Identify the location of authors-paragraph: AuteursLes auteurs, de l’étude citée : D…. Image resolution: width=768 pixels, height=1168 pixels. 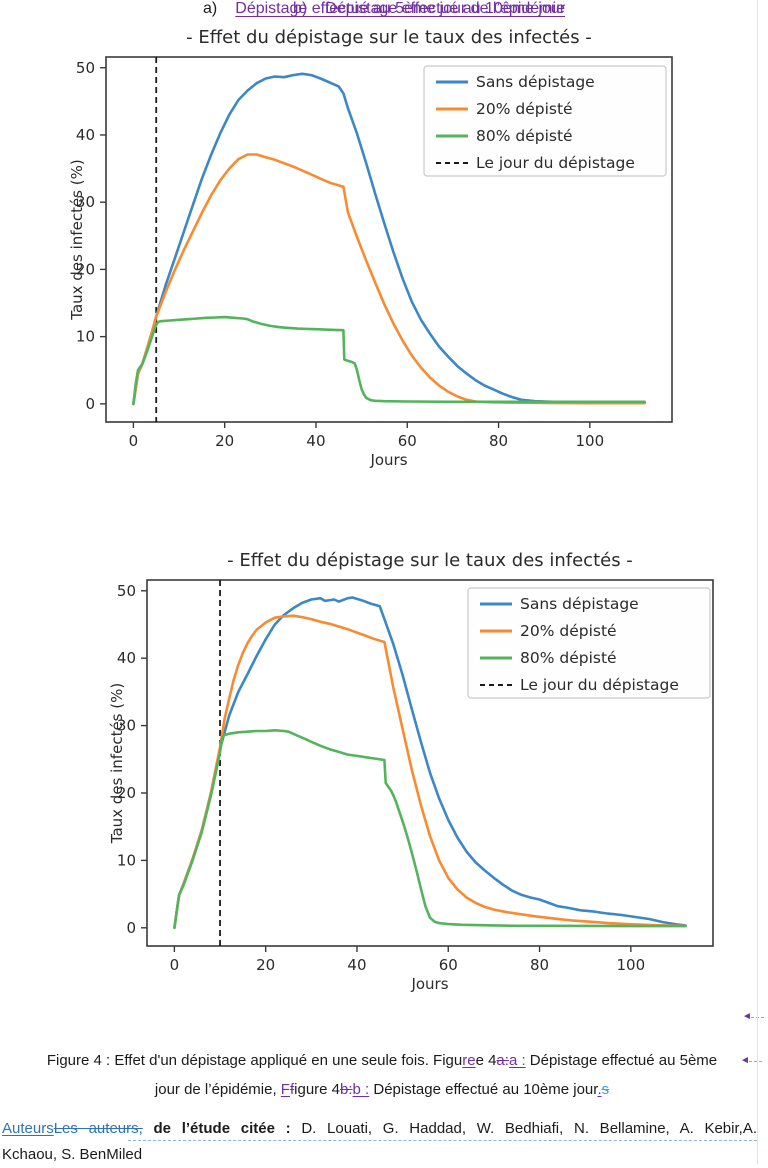
(379, 1142).